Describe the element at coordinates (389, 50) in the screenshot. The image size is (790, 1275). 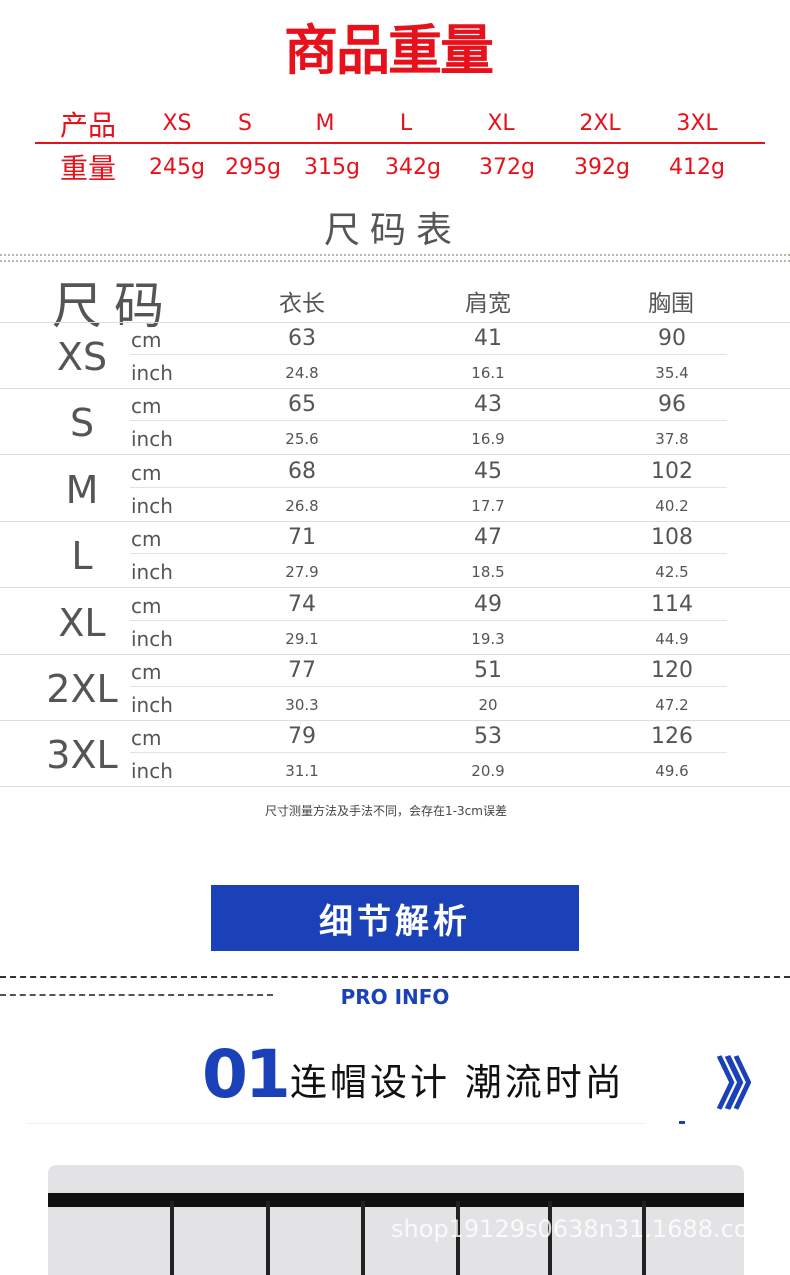
I see `weight-title: 商品重量` at that location.